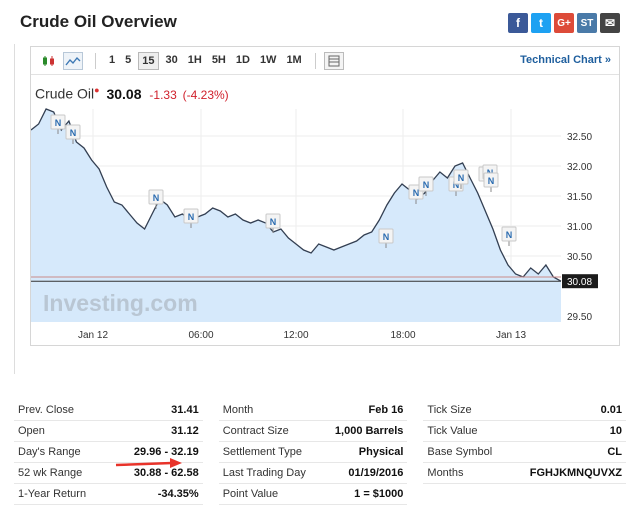  I want to click on stats-row: Open 31.12, so click(108, 431).